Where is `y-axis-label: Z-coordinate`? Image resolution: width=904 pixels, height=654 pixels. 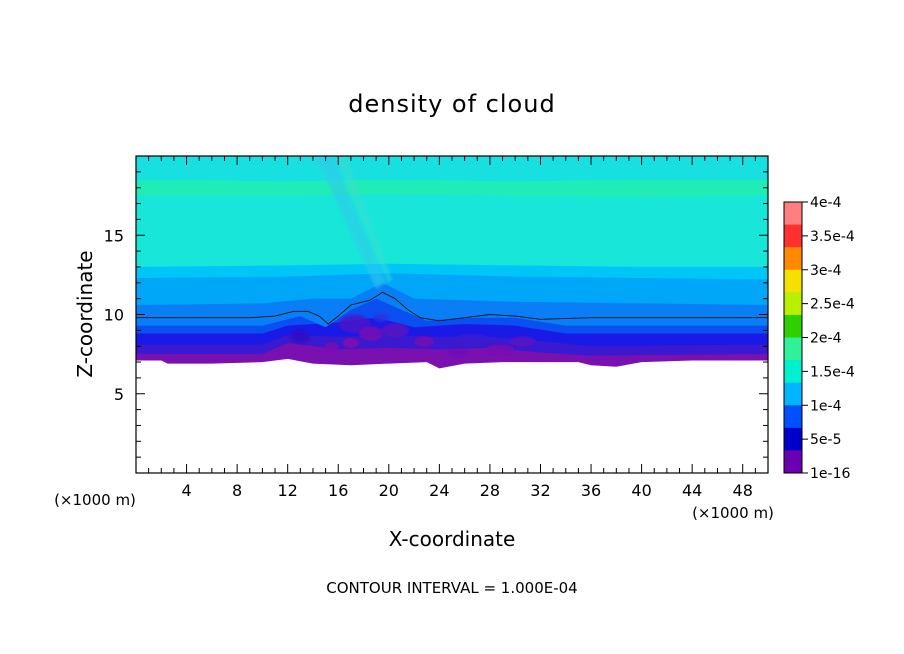
y-axis-label: Z-coordinate is located at coordinates (85, 313).